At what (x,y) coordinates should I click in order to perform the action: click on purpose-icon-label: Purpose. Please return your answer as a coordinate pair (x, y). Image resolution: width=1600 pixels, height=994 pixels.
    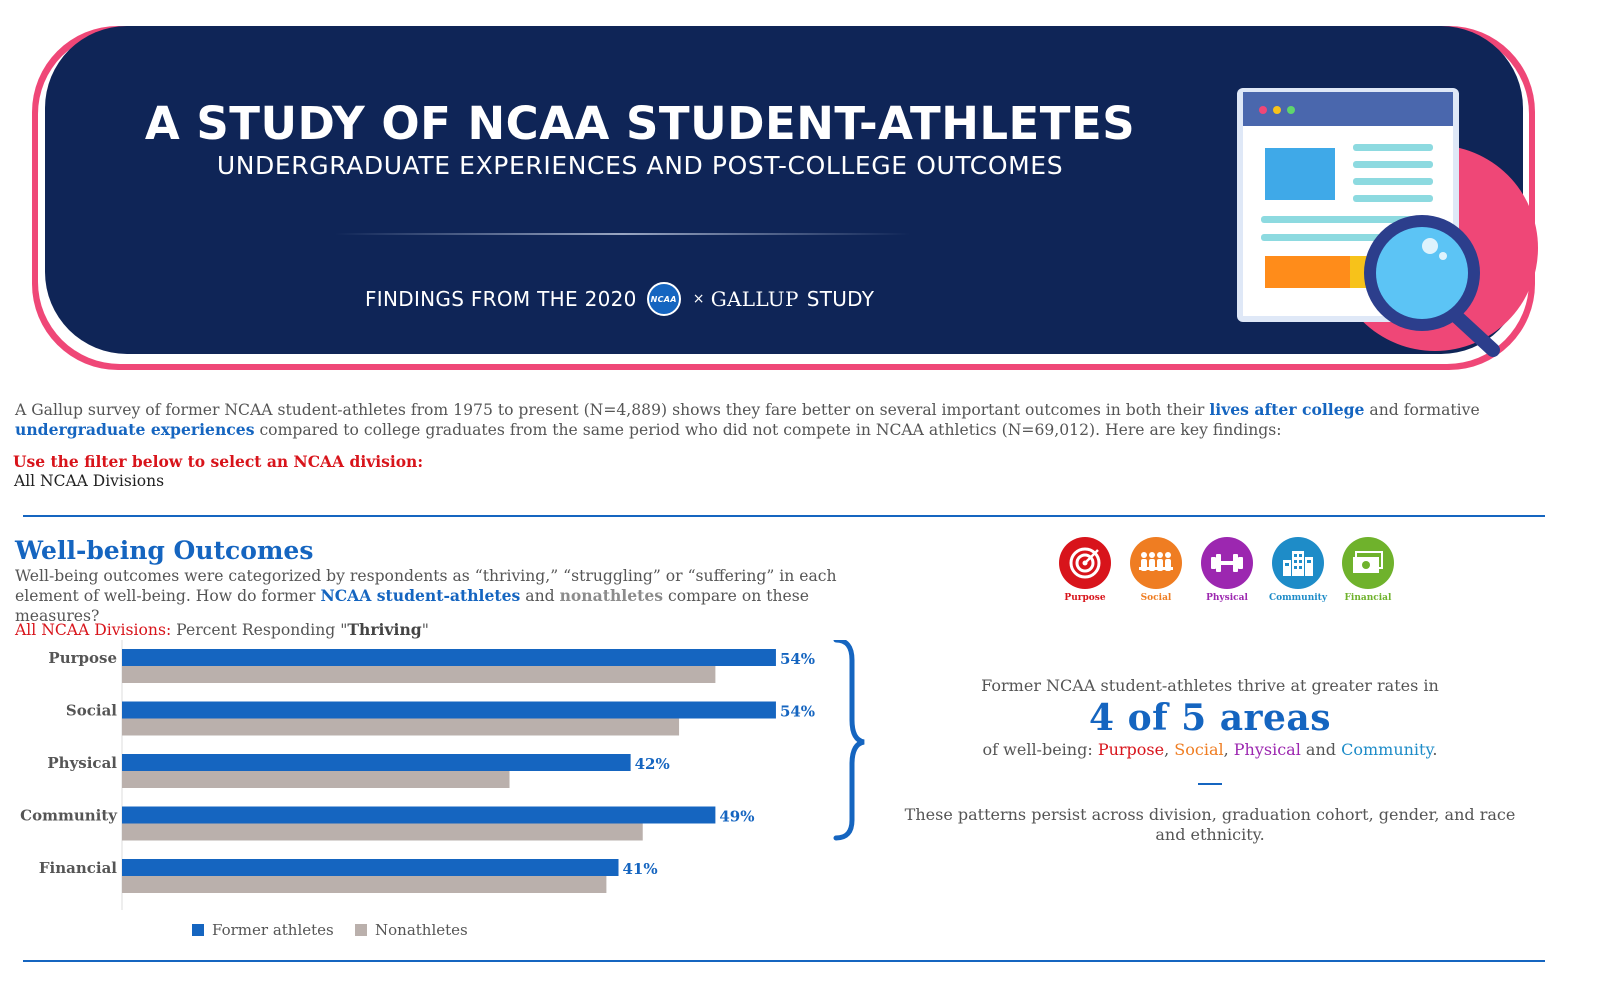
    Looking at the image, I should click on (1085, 598).